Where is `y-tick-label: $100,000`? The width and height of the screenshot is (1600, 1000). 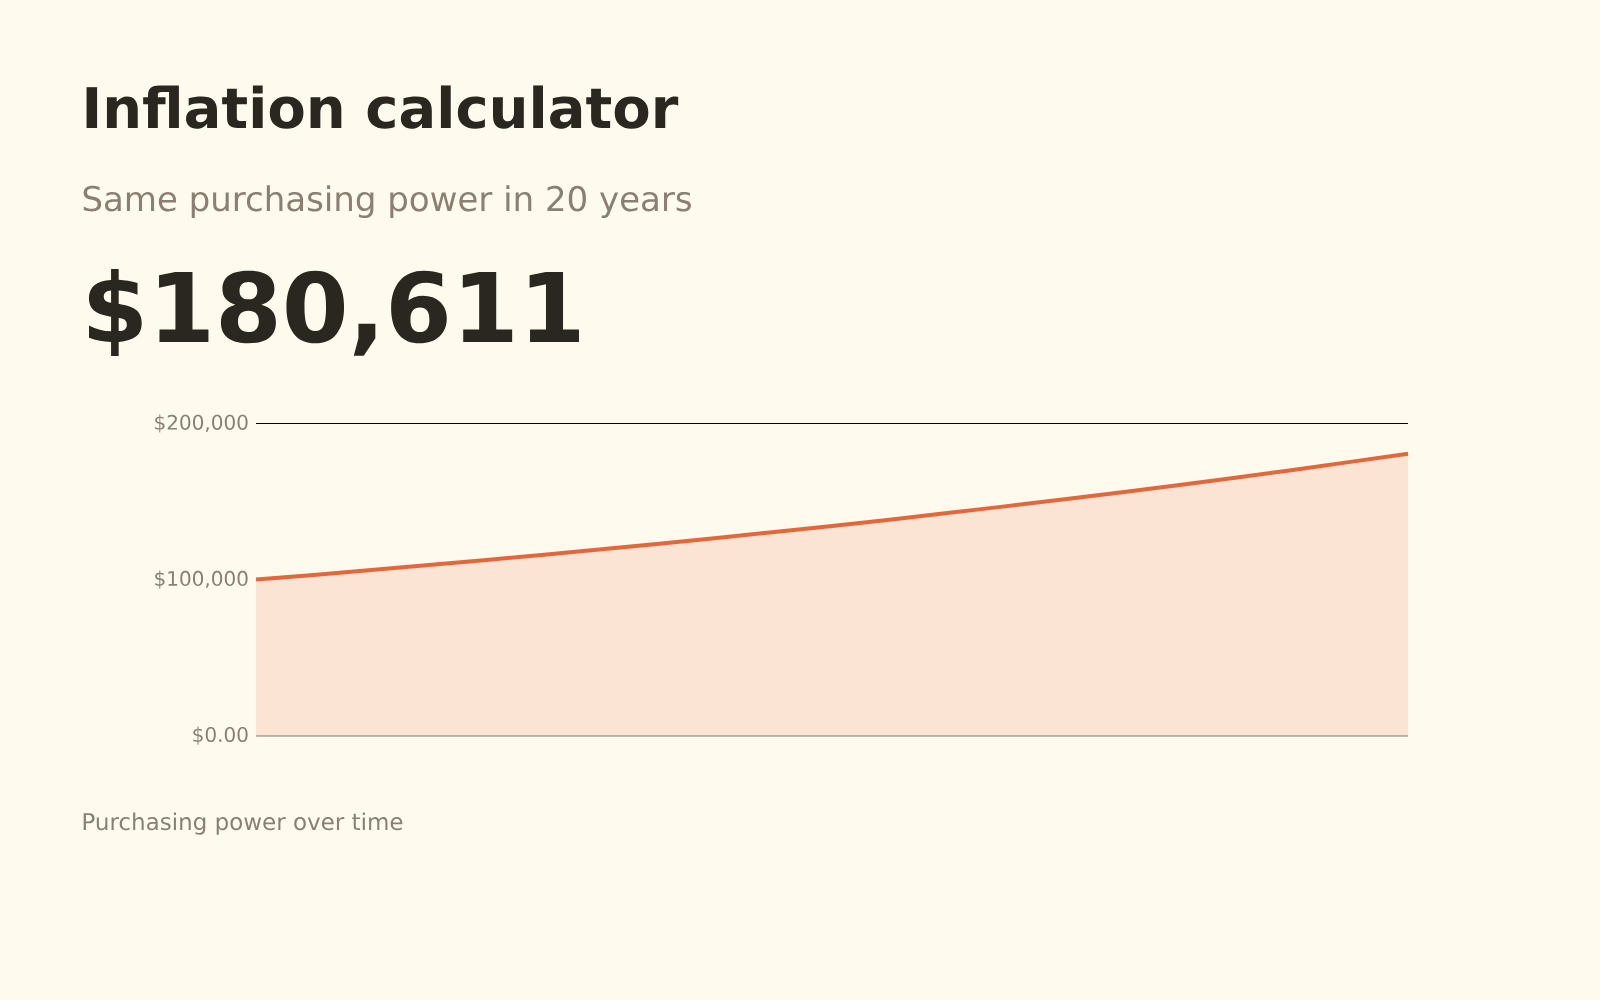 y-tick-label: $100,000 is located at coordinates (201, 579).